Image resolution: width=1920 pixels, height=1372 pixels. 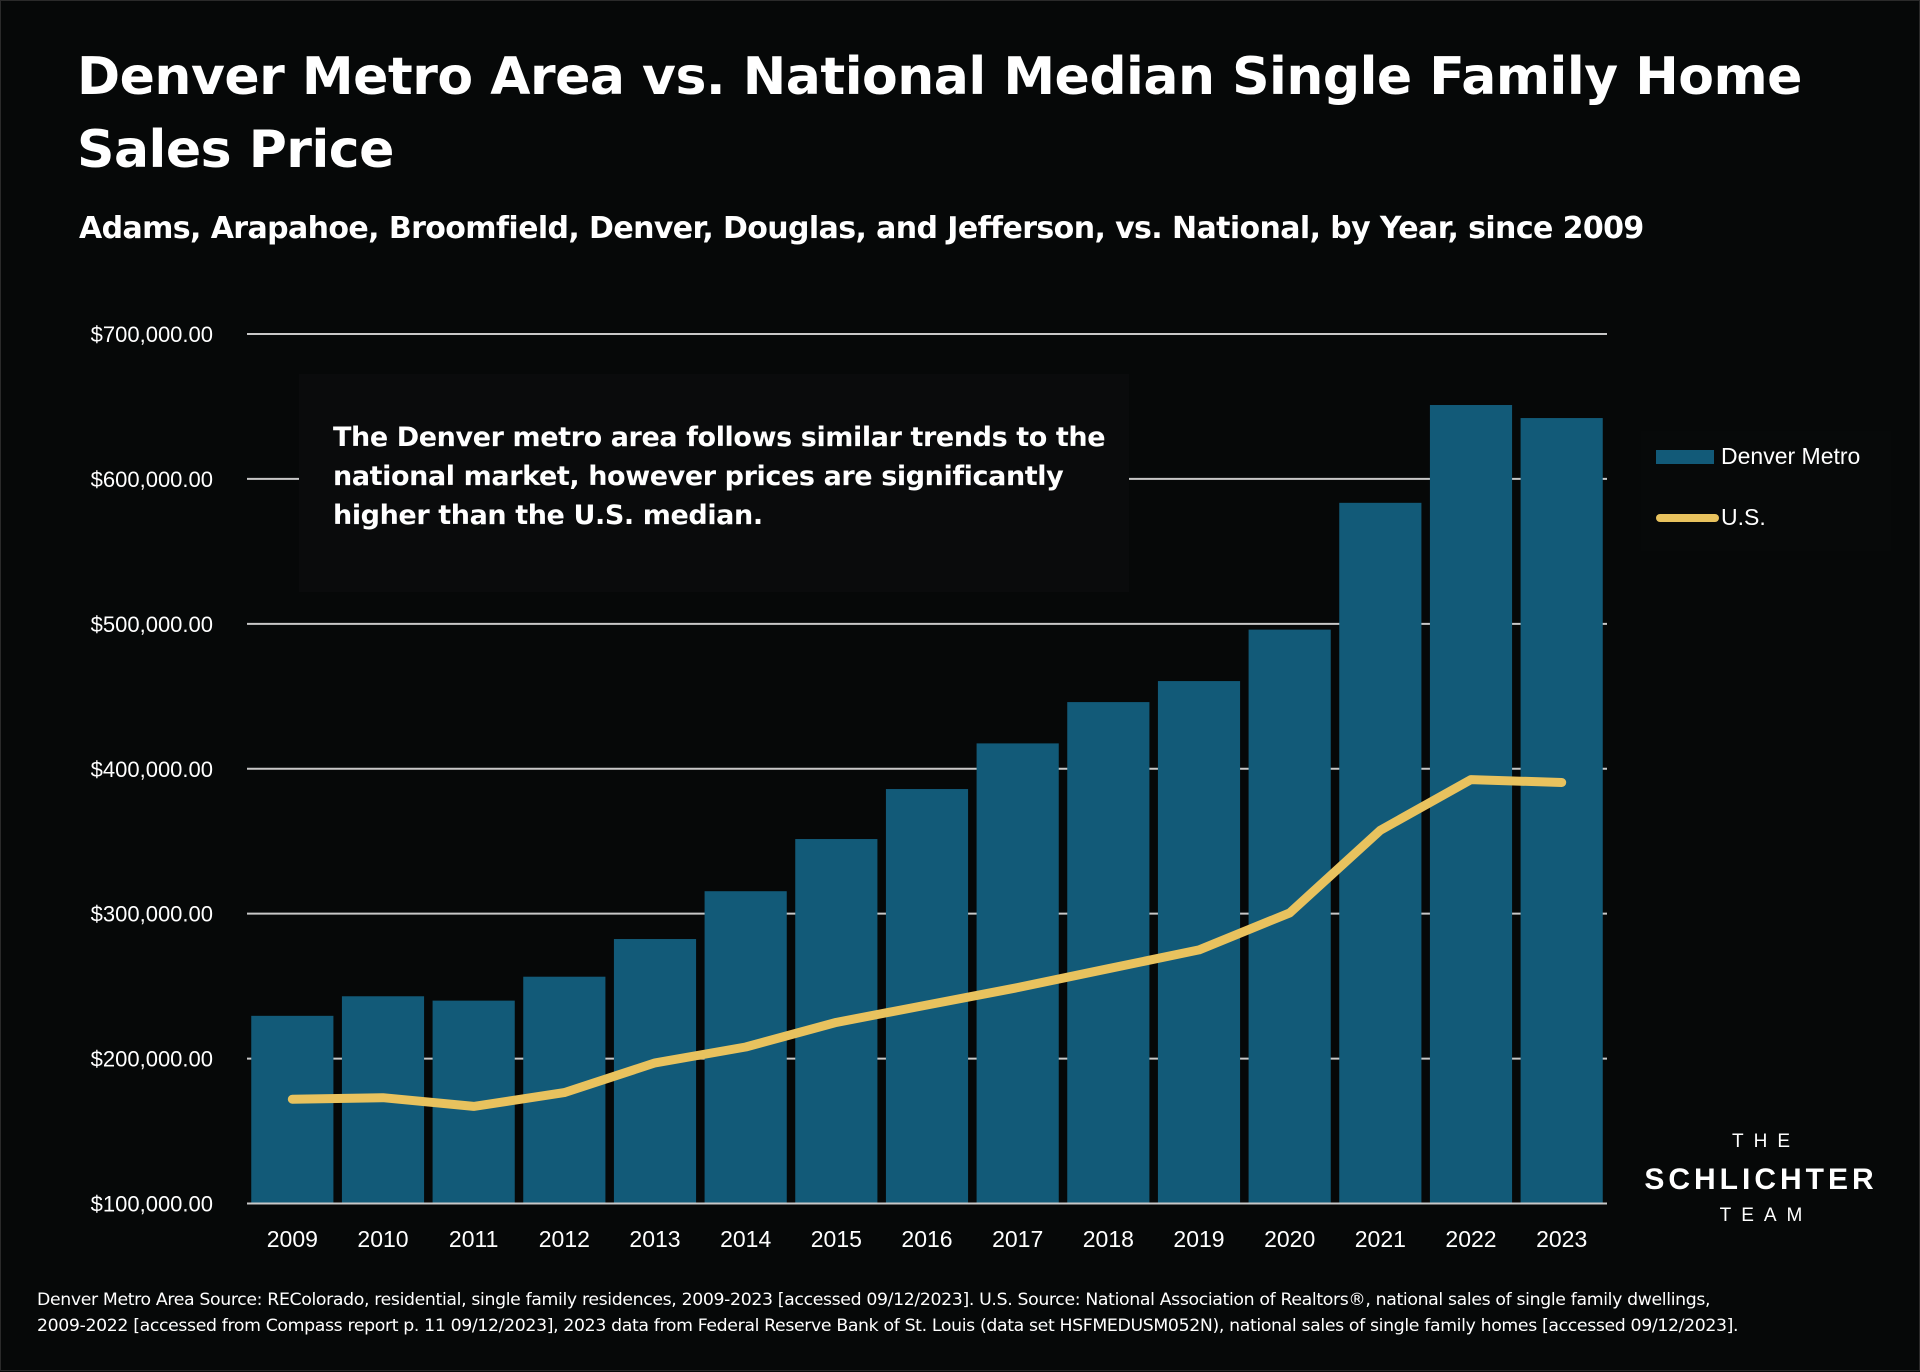 I want to click on x-tick-label: 2015, so click(x=836, y=1239).